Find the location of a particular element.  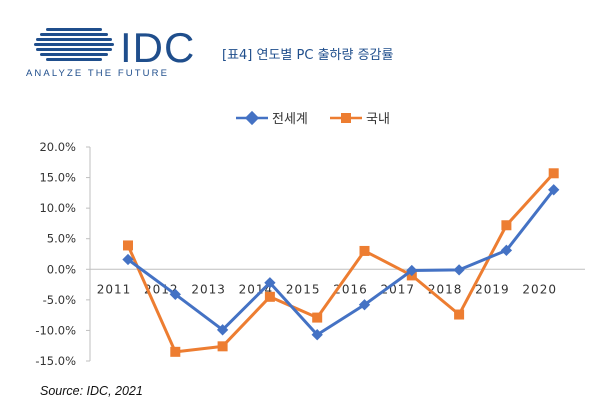

idc-logo: IDC ANALYZE THE FUTURE is located at coordinates (111, 54).